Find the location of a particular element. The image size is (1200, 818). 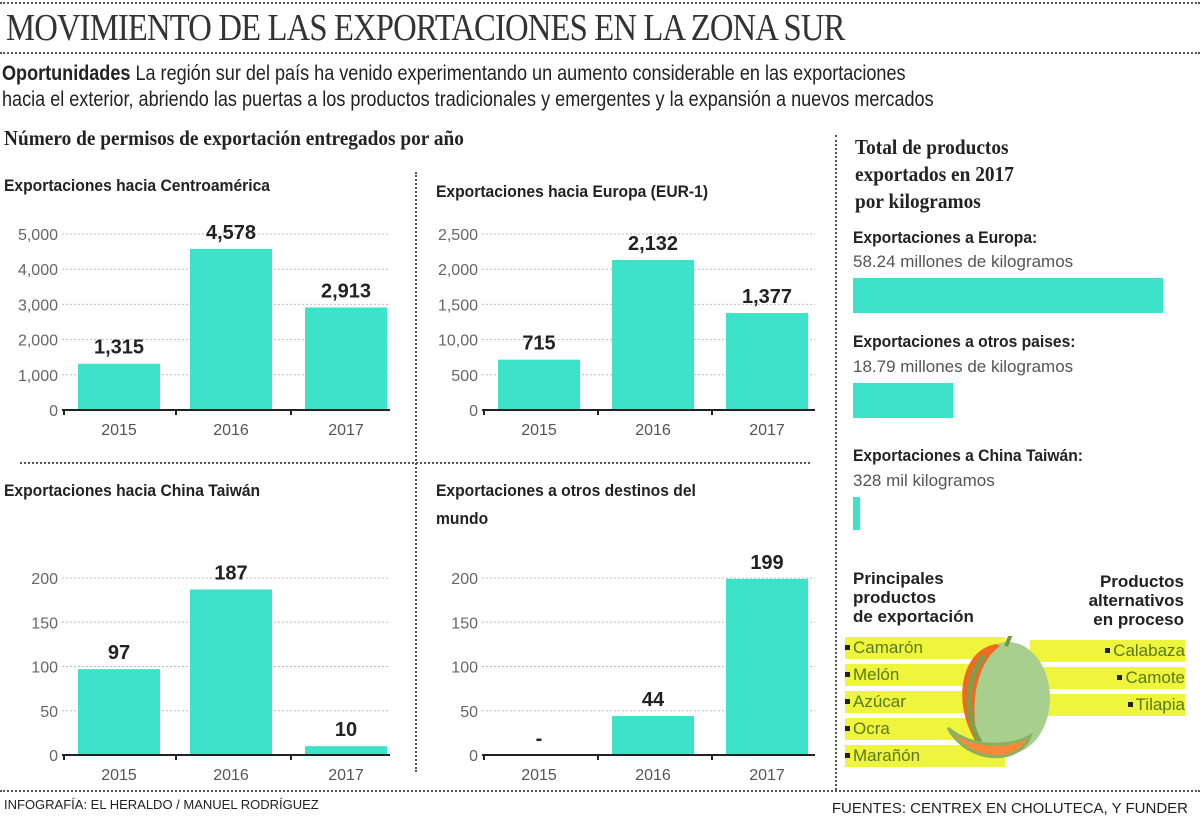

y-tick-label: 5,000 is located at coordinates (38, 235).